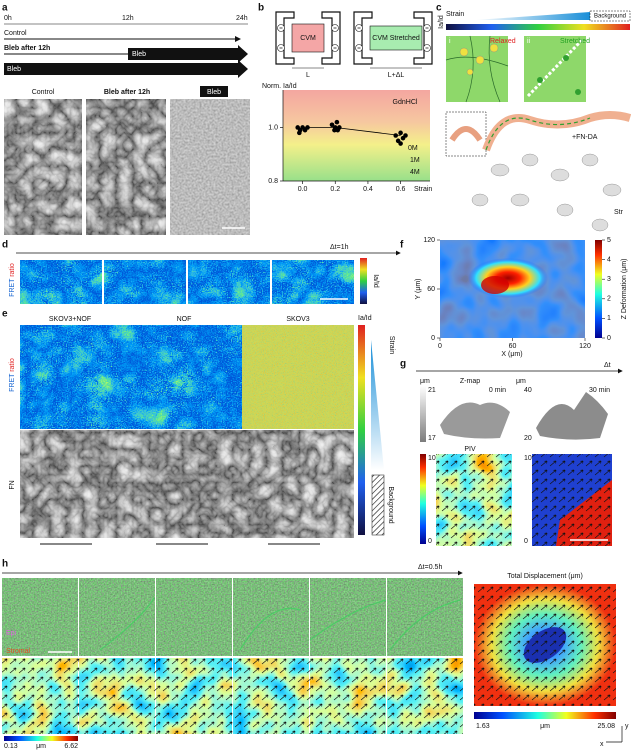  Describe the element at coordinates (575, 41) in the screenshot. I see `state-label: Stretched` at that location.